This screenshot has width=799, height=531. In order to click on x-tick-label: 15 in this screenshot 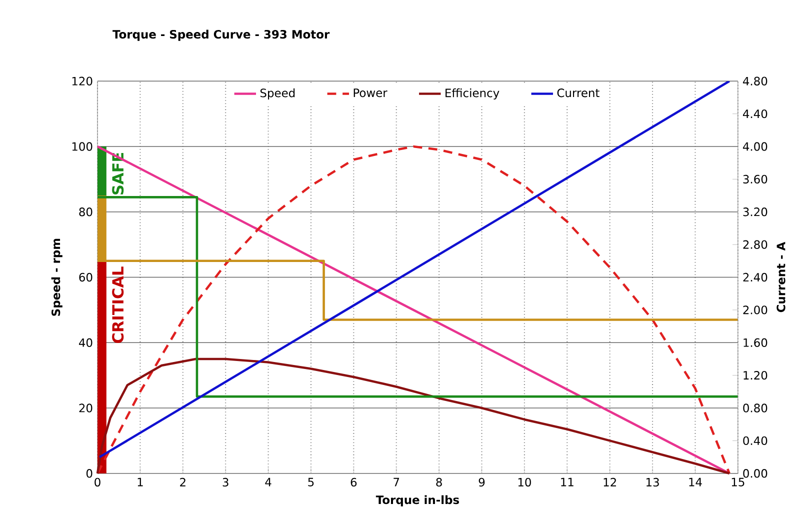, I will do `click(738, 482)`.